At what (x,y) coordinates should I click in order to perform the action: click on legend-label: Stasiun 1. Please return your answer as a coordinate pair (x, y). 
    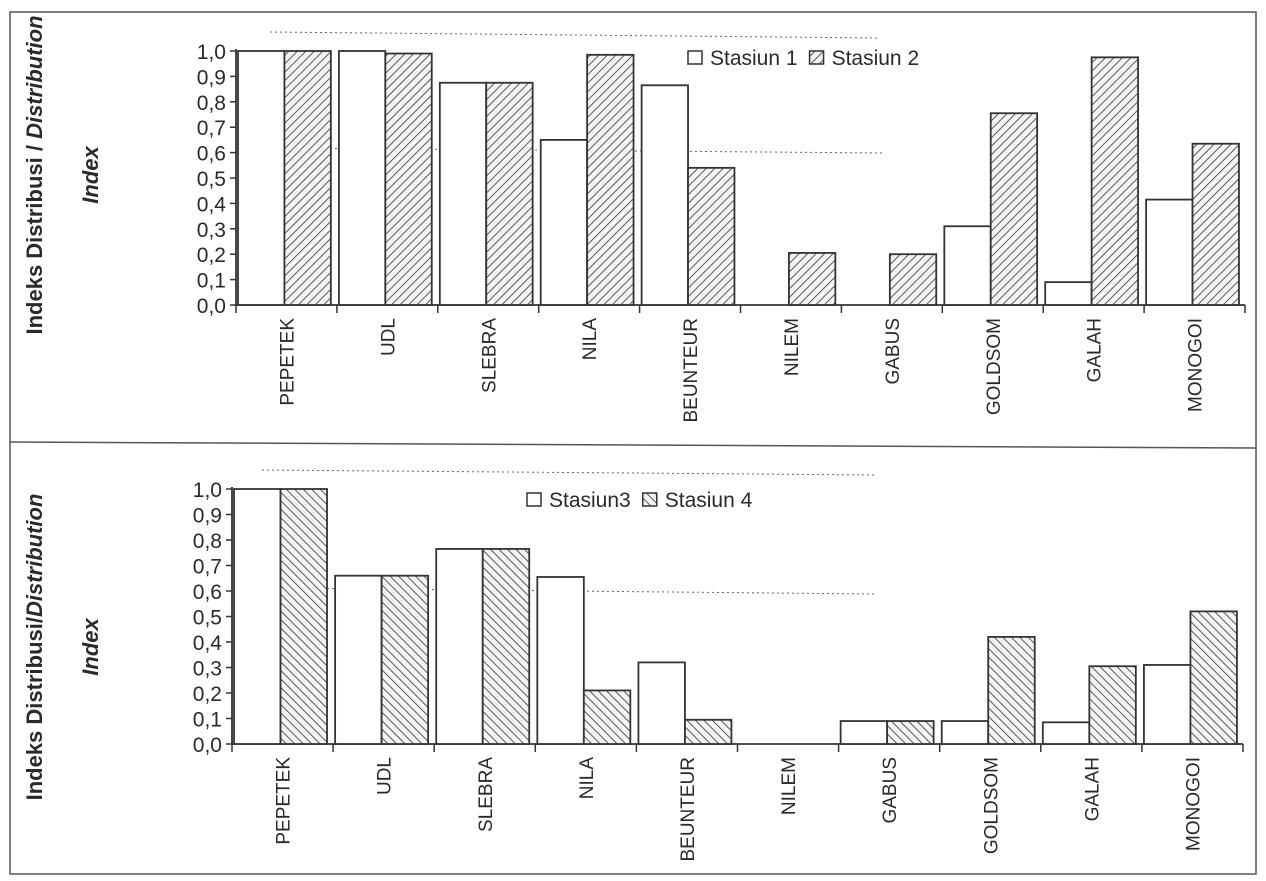
    Looking at the image, I should click on (754, 58).